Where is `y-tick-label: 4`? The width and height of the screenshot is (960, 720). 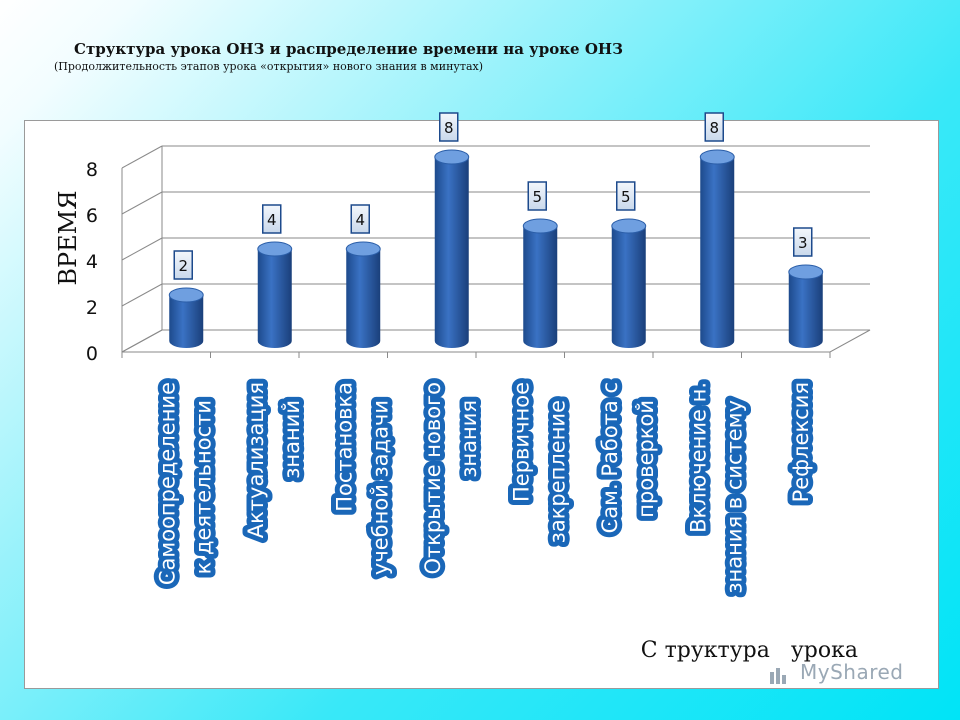
y-tick-label: 4 is located at coordinates (92, 262).